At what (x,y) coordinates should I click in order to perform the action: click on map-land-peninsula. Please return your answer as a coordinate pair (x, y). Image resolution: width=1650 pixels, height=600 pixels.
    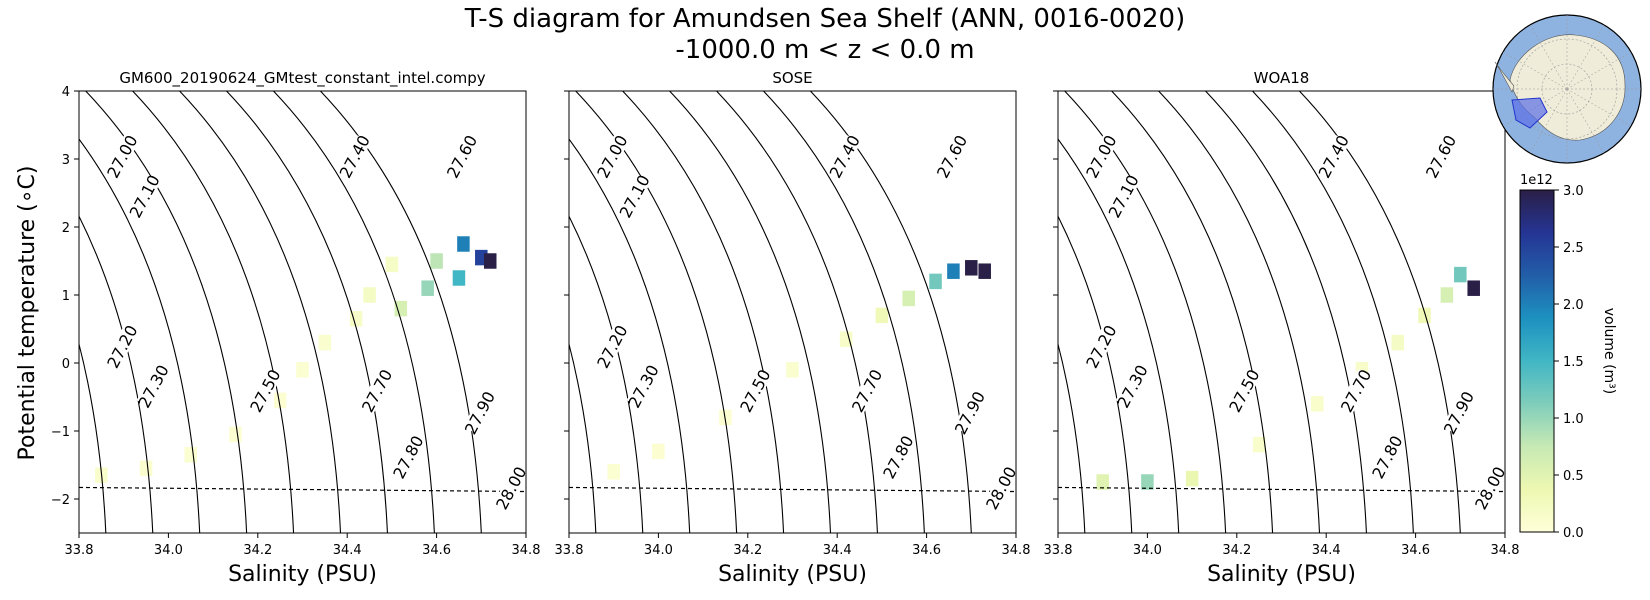
    Looking at the image, I should click on (1504, 77).